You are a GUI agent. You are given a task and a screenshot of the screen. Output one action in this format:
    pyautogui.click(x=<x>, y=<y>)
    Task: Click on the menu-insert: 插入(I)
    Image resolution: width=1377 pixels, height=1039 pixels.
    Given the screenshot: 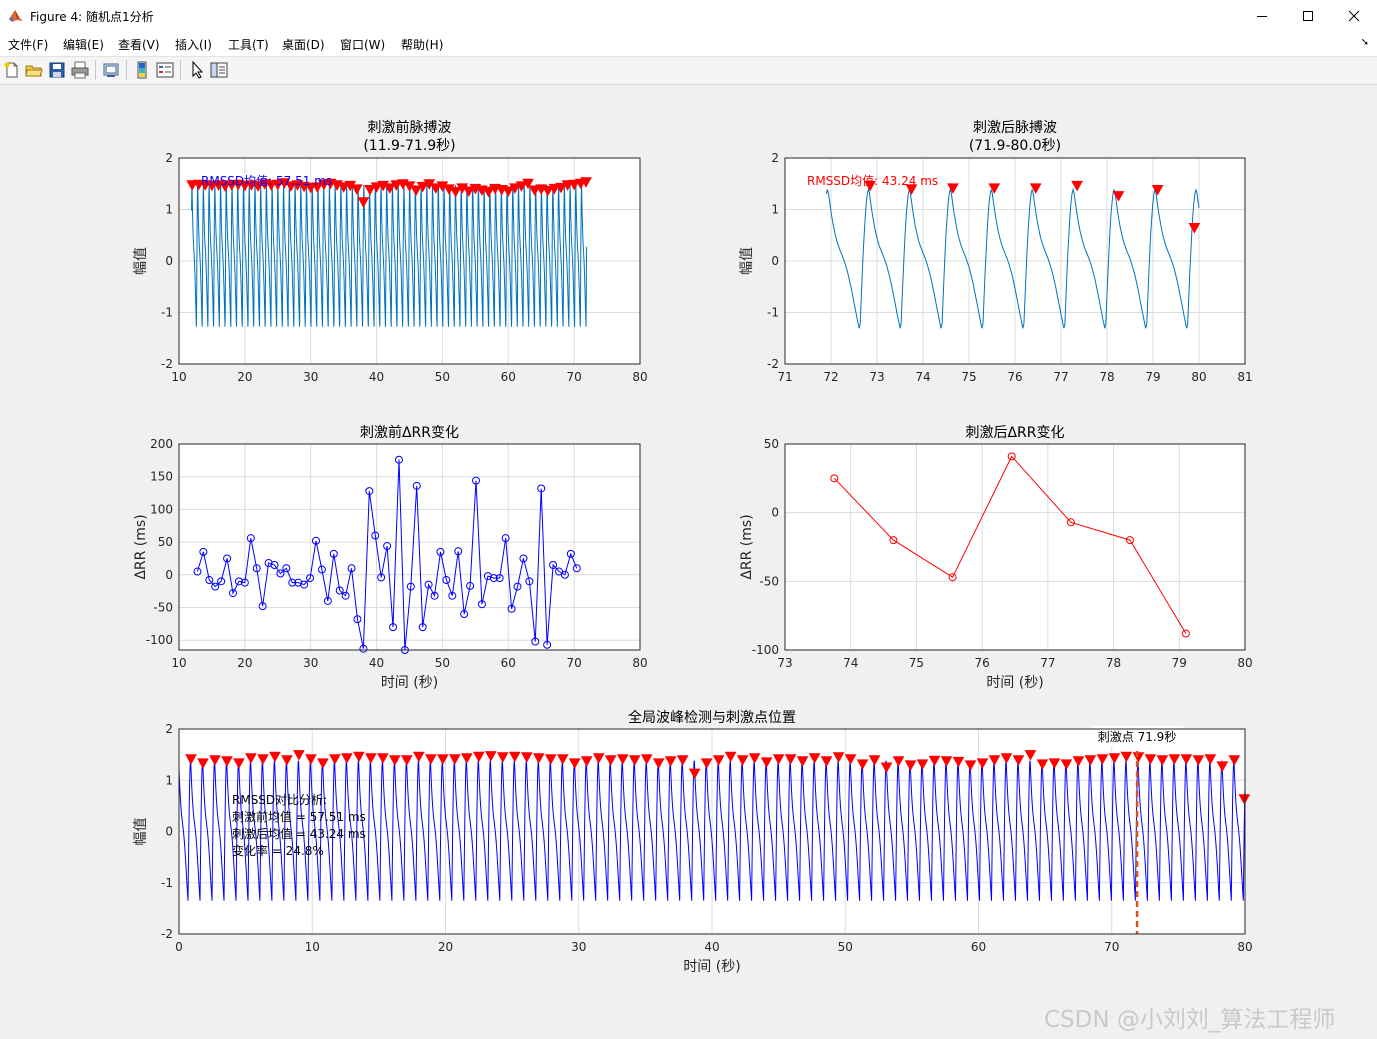 What is the action you would take?
    pyautogui.click(x=193, y=45)
    